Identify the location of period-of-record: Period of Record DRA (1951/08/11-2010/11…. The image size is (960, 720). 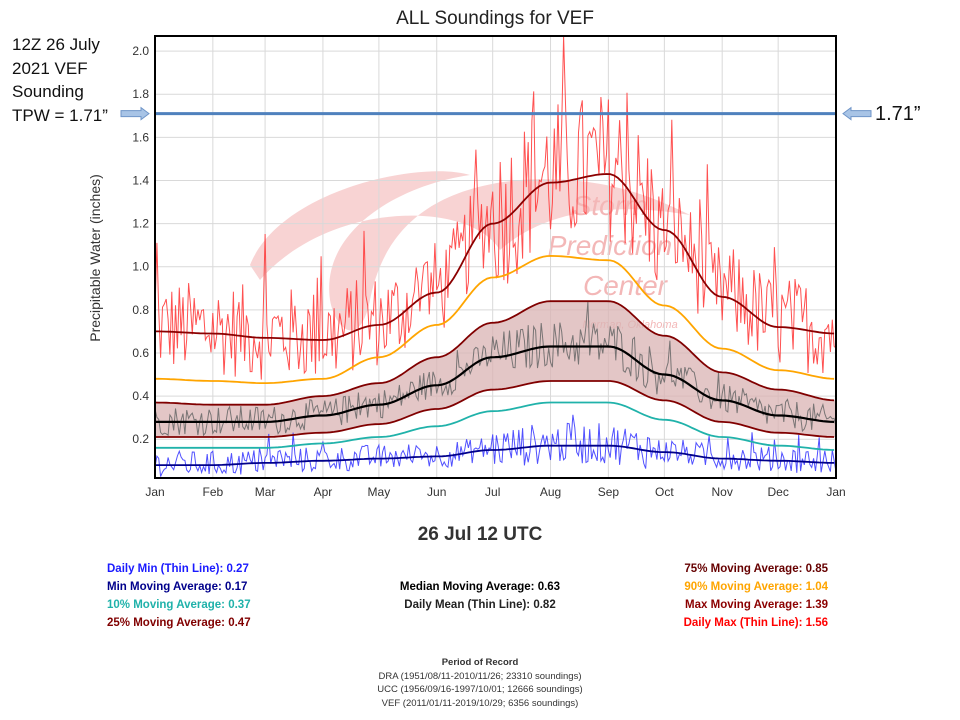
(480, 683).